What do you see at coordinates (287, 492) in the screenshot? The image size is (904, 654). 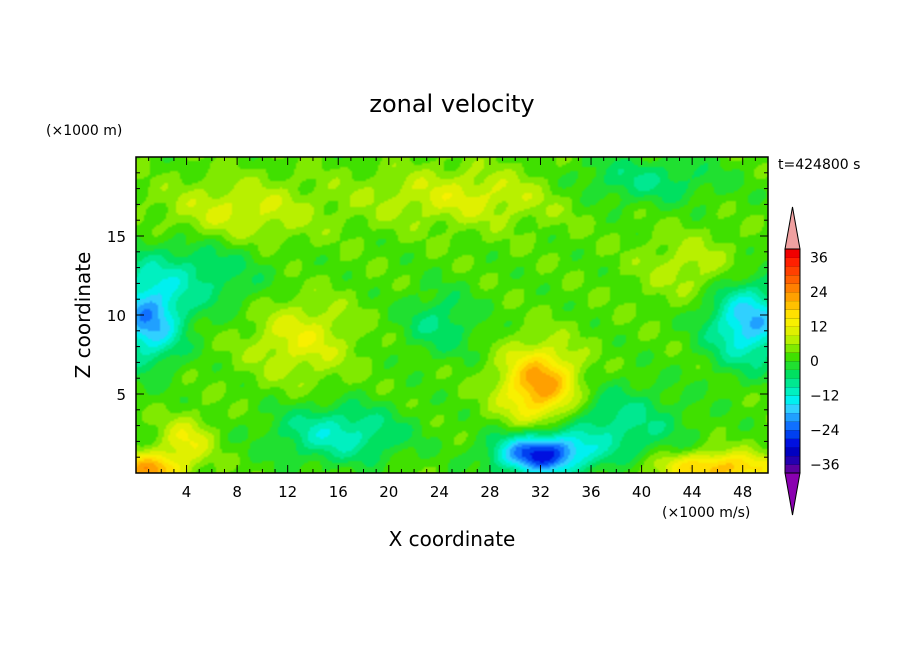 I see `x-tick-label: 12` at bounding box center [287, 492].